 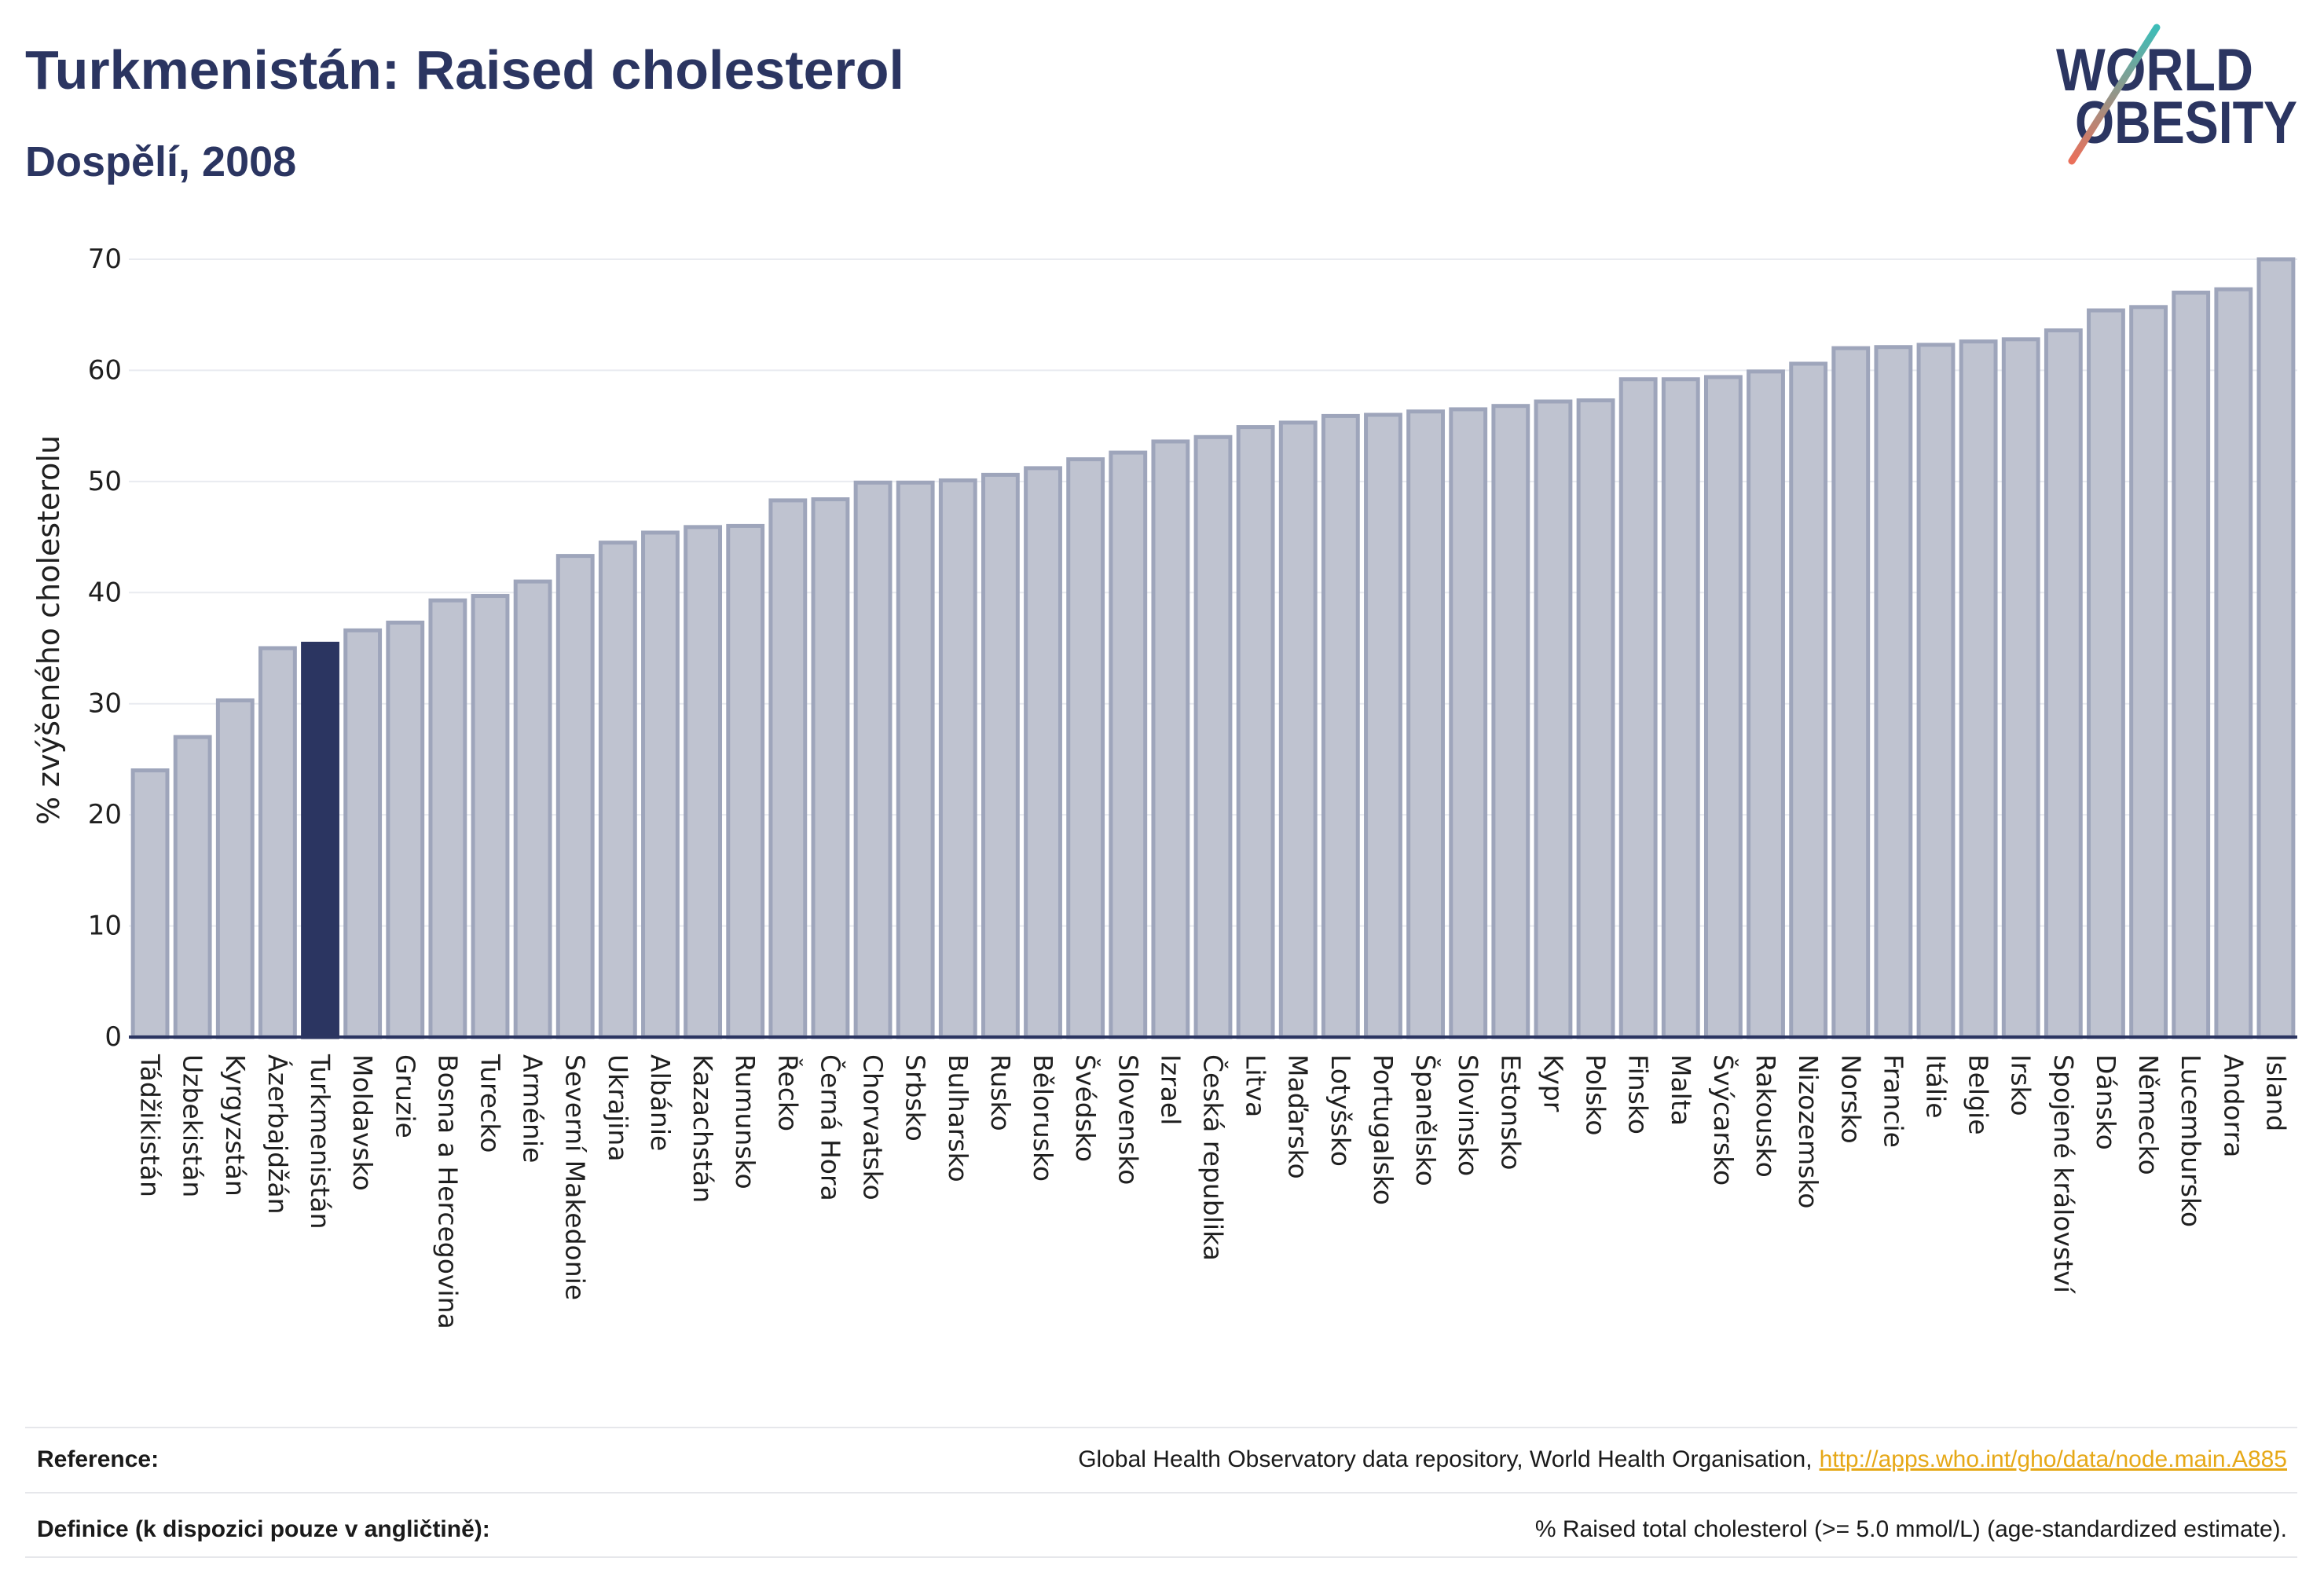 What do you see at coordinates (105, 370) in the screenshot?
I see `y-tick-label: 60` at bounding box center [105, 370].